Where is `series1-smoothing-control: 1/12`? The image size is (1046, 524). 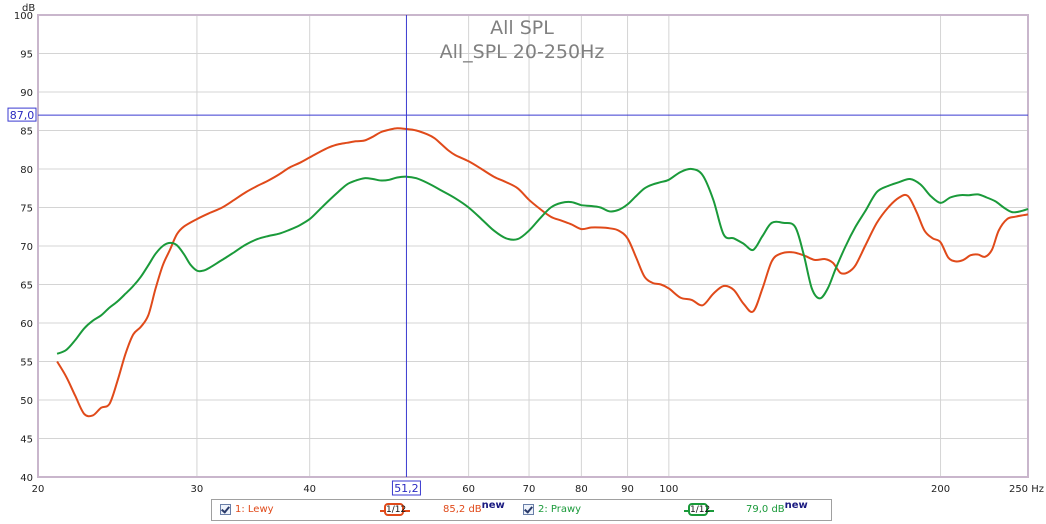 series1-smoothing-control: 1/12 is located at coordinates (395, 510).